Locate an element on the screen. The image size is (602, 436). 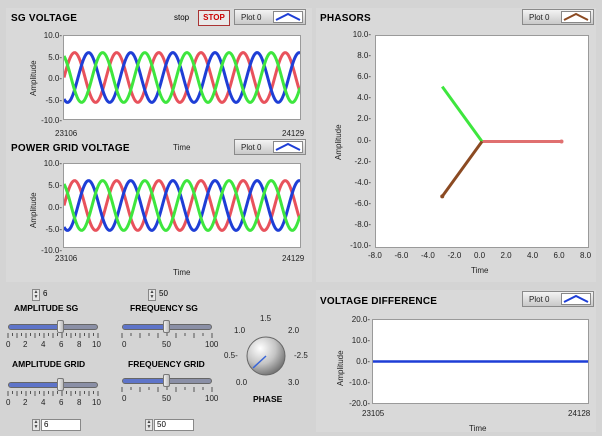
phasors-xtick: -4.0 is located at coordinates (428, 255).